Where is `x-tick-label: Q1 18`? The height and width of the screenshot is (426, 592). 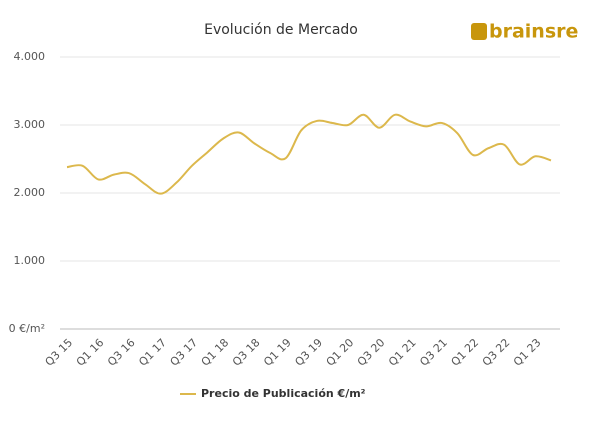 x-tick-label: Q1 18 is located at coordinates (215, 352).